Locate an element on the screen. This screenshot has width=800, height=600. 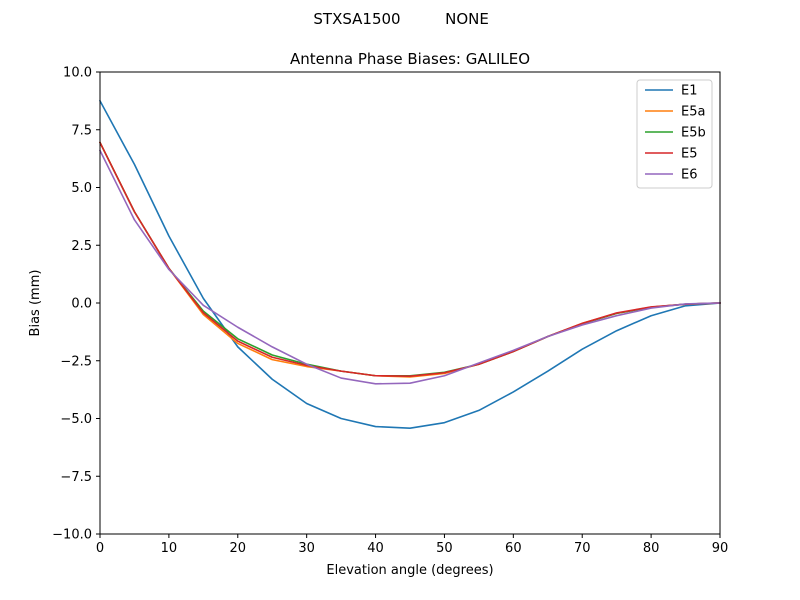
x-tick-label: 80 is located at coordinates (651, 548).